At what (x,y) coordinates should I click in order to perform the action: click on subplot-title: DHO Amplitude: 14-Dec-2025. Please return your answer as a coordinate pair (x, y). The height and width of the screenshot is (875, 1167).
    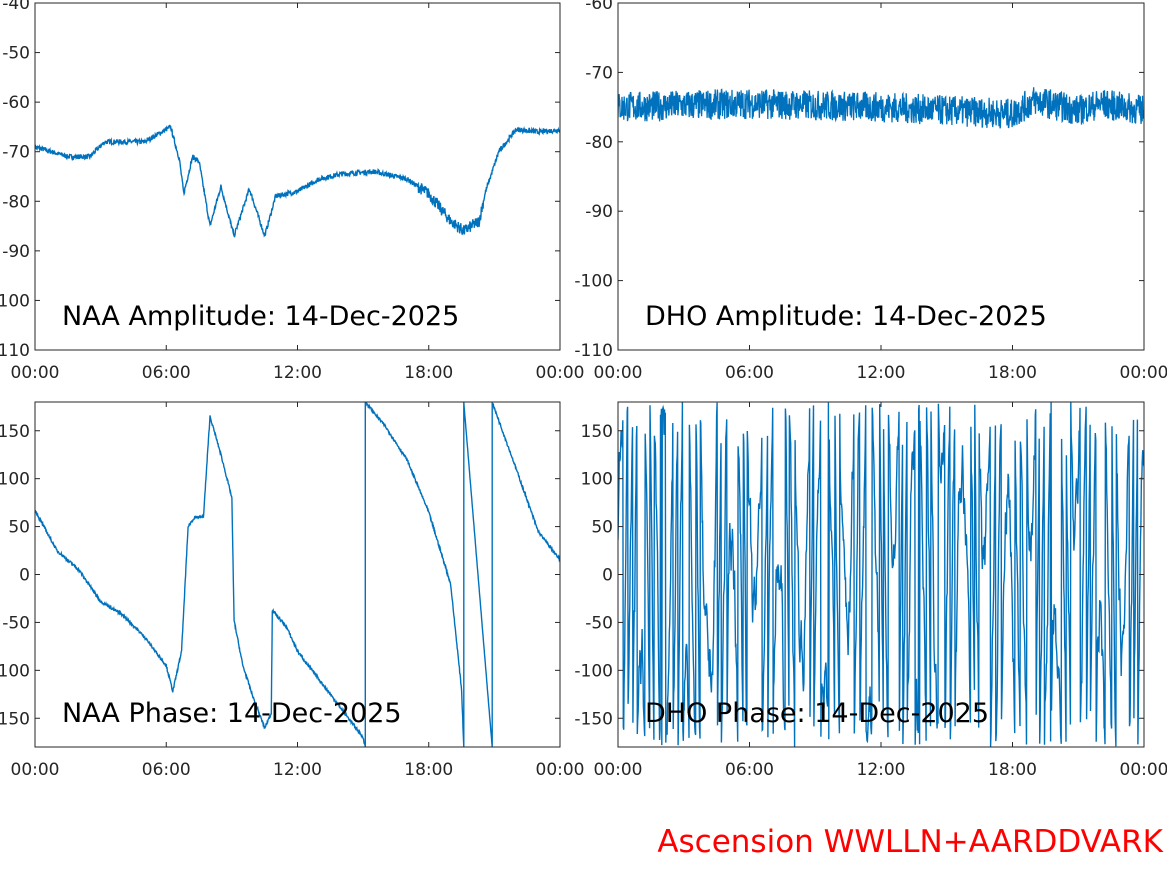
    Looking at the image, I should click on (846, 316).